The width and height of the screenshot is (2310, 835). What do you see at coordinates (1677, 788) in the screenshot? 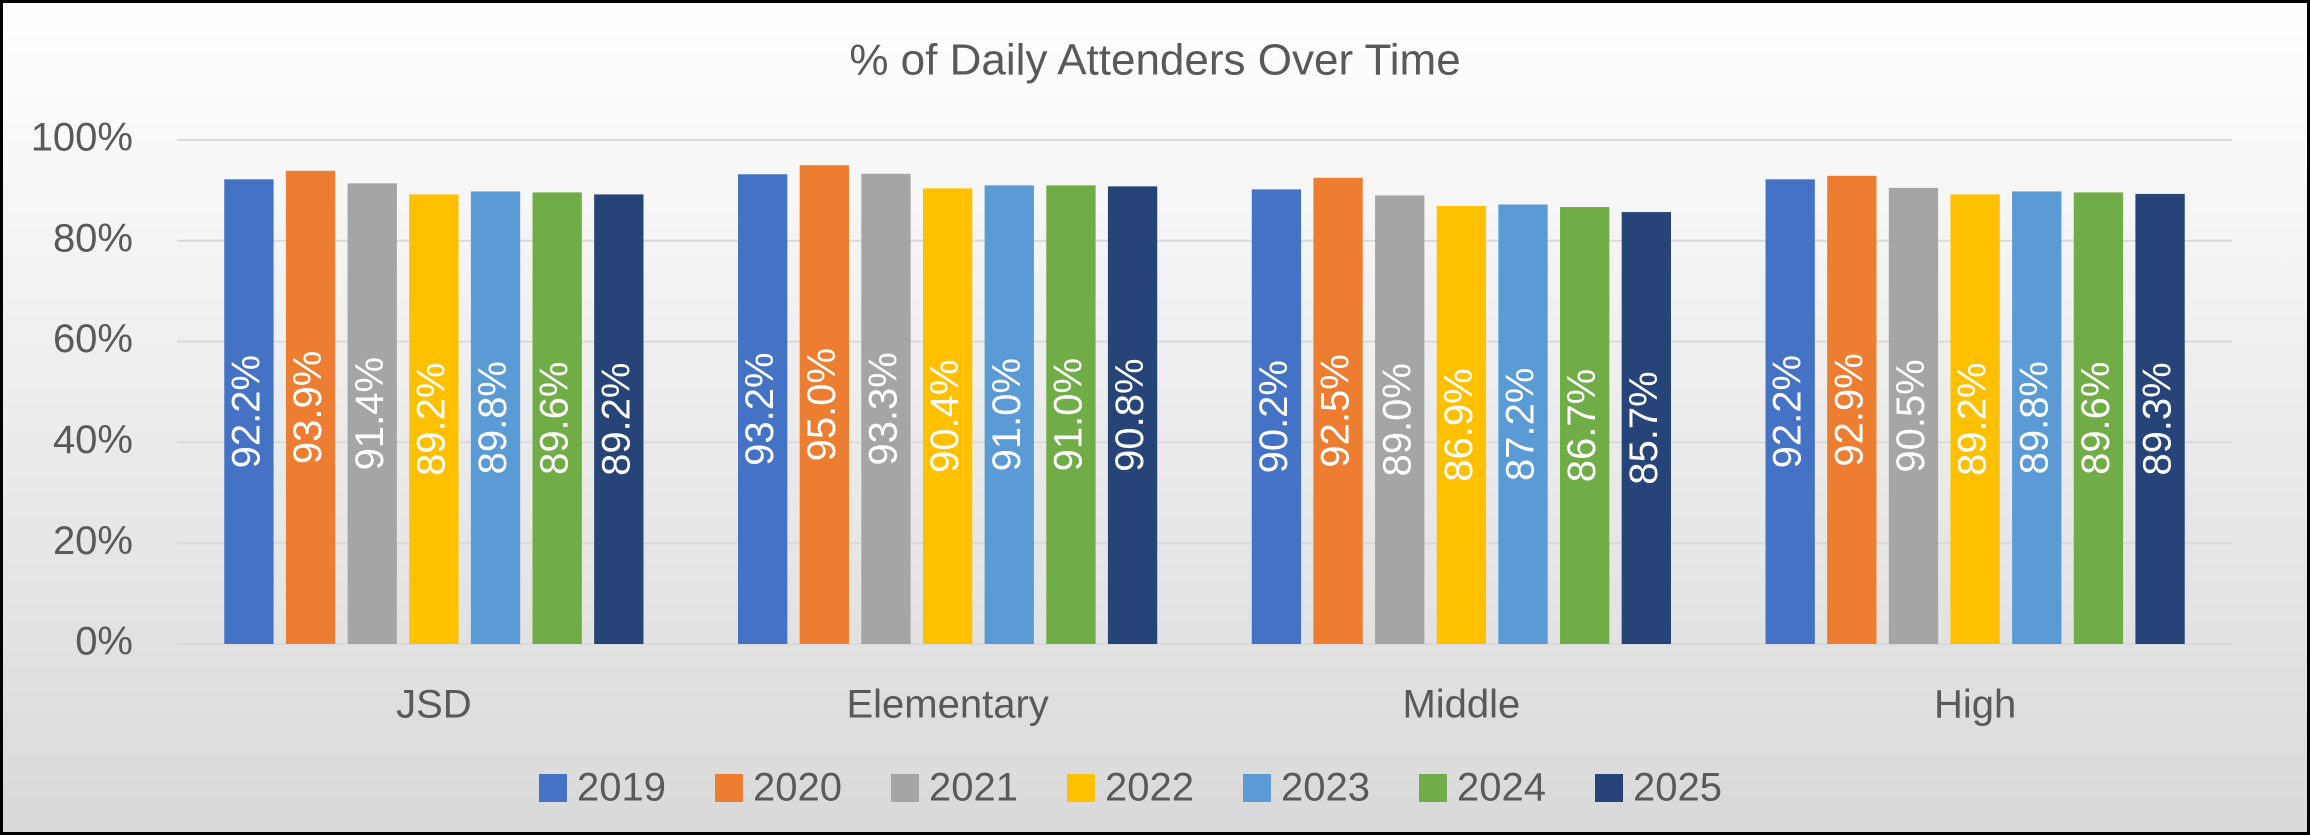
I see `legend-label: 2025` at bounding box center [1677, 788].